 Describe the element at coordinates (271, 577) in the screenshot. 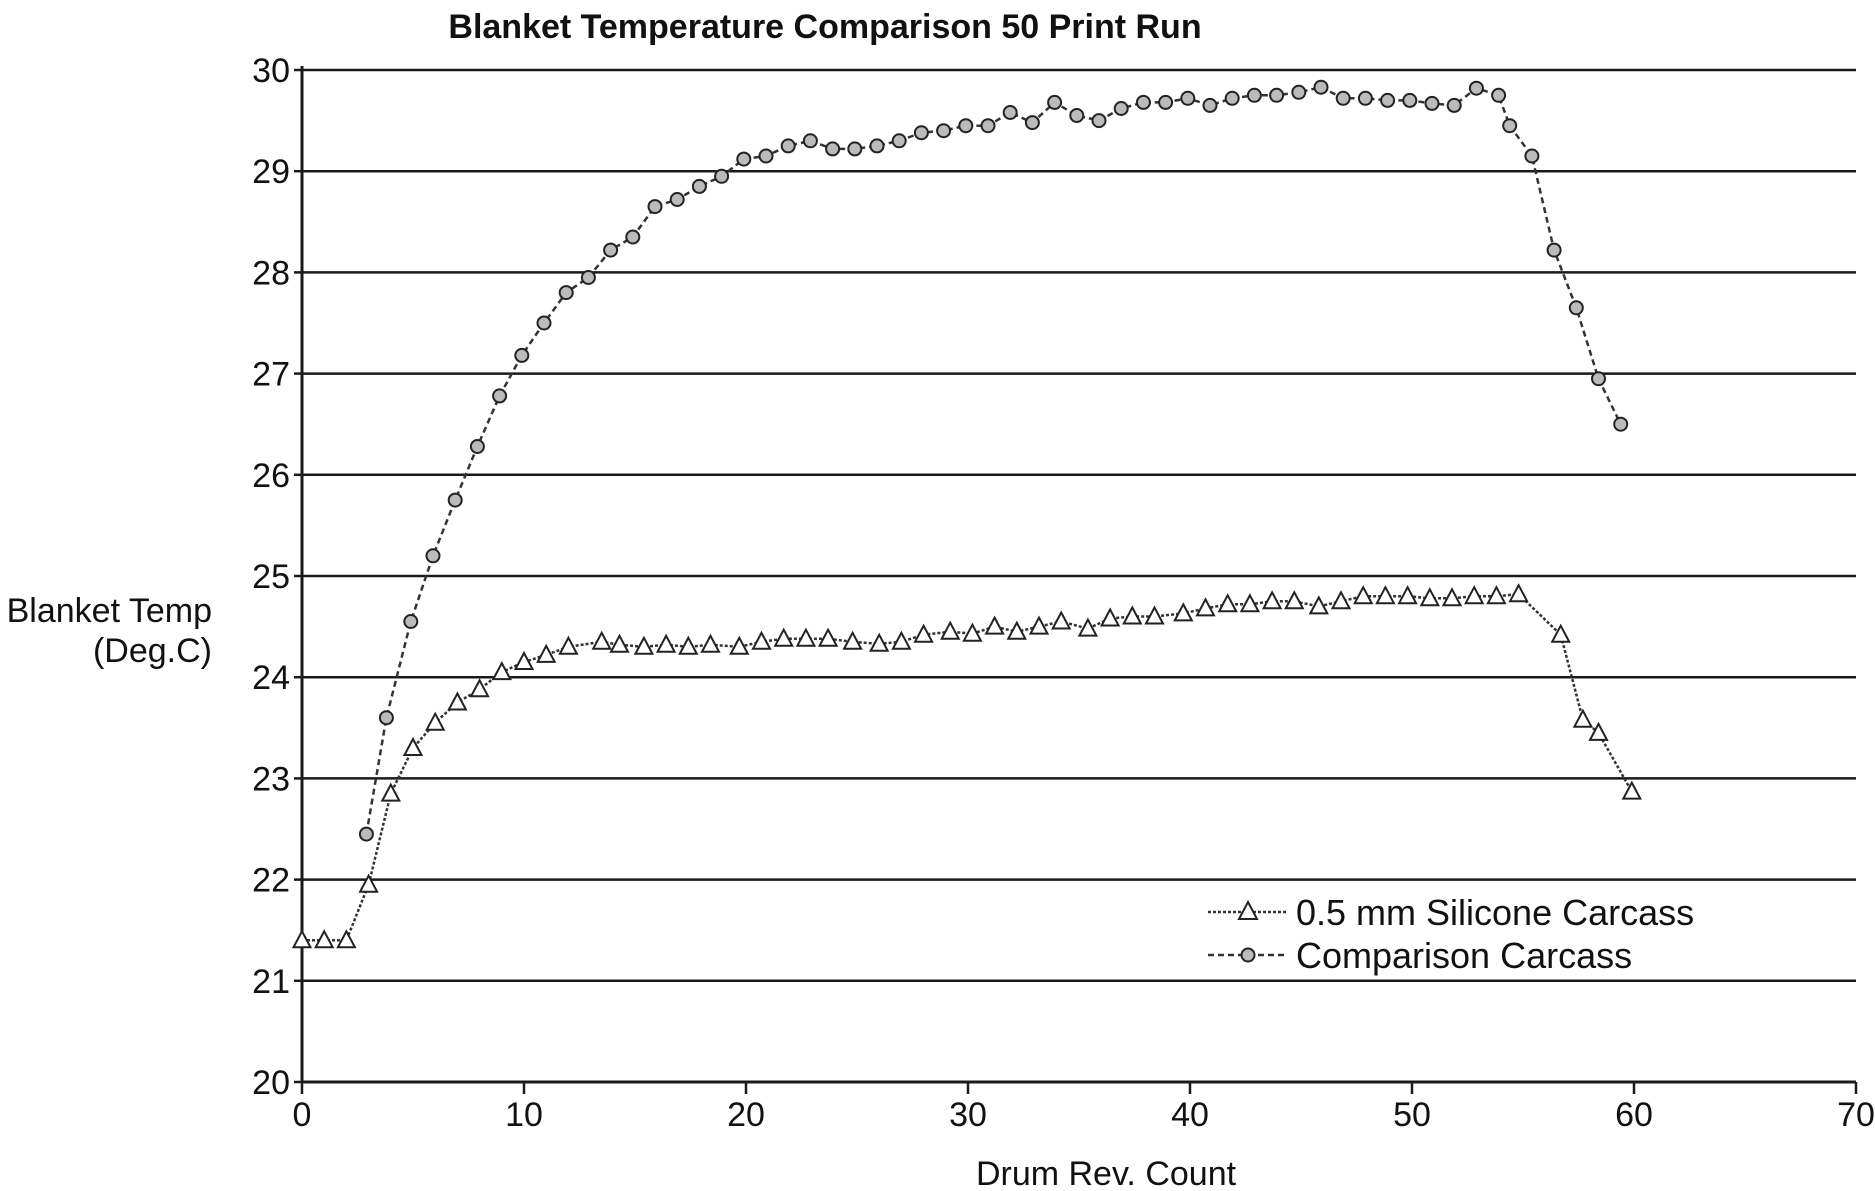

I see `y-tick-label-25: 25` at that location.